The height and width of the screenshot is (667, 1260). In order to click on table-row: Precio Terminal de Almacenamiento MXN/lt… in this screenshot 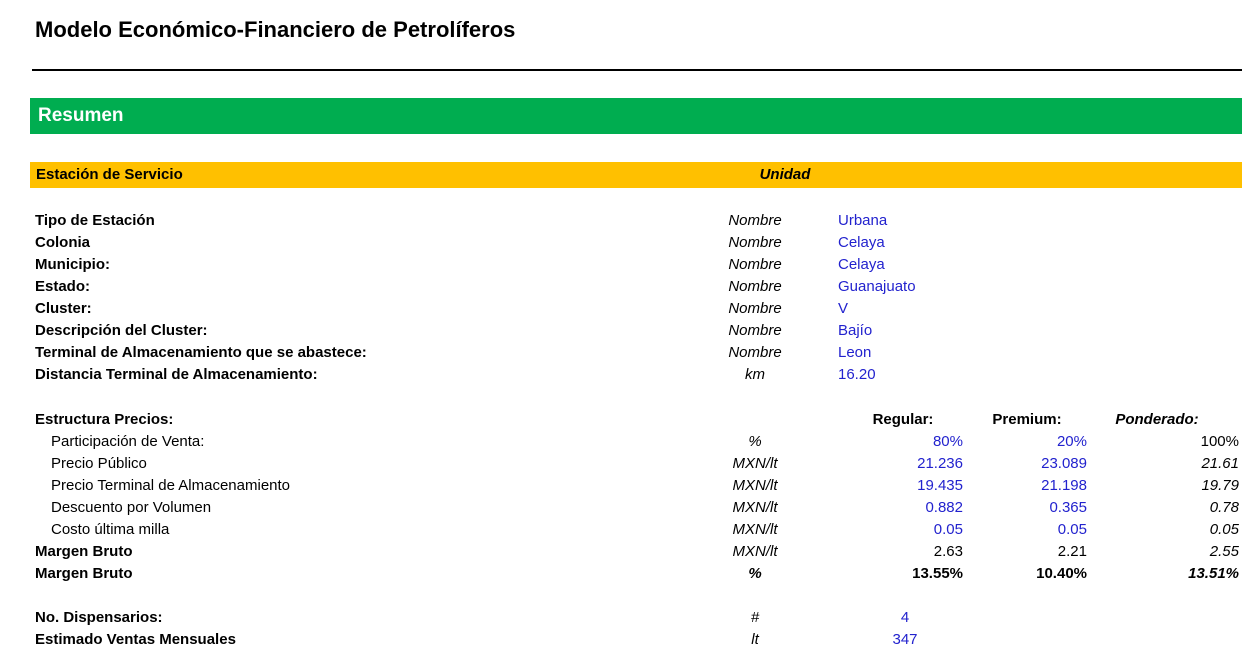, I will do `click(630, 486)`.